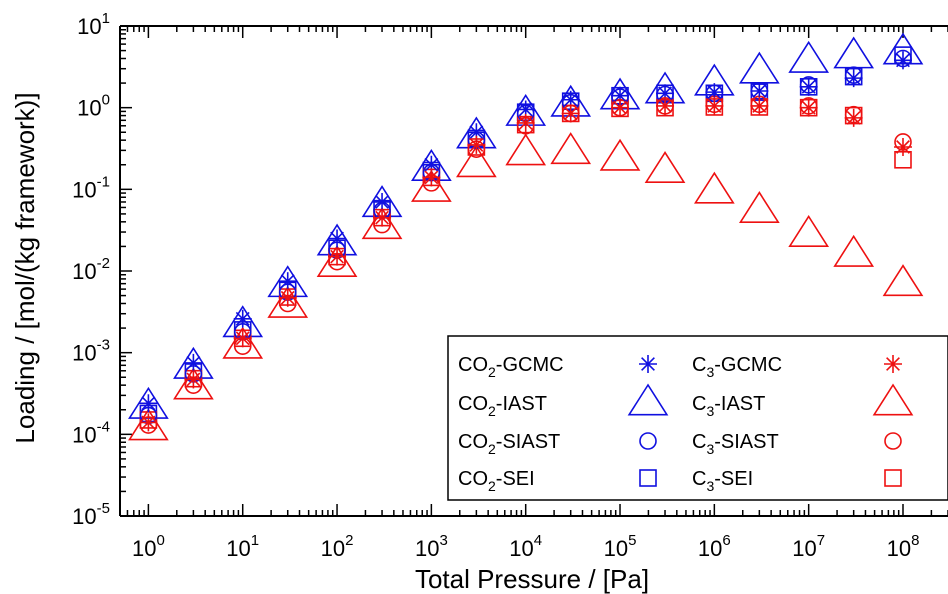 The image size is (948, 594). Describe the element at coordinates (511, 367) in the screenshot. I see `legend-label: CO2-GCMC` at that location.